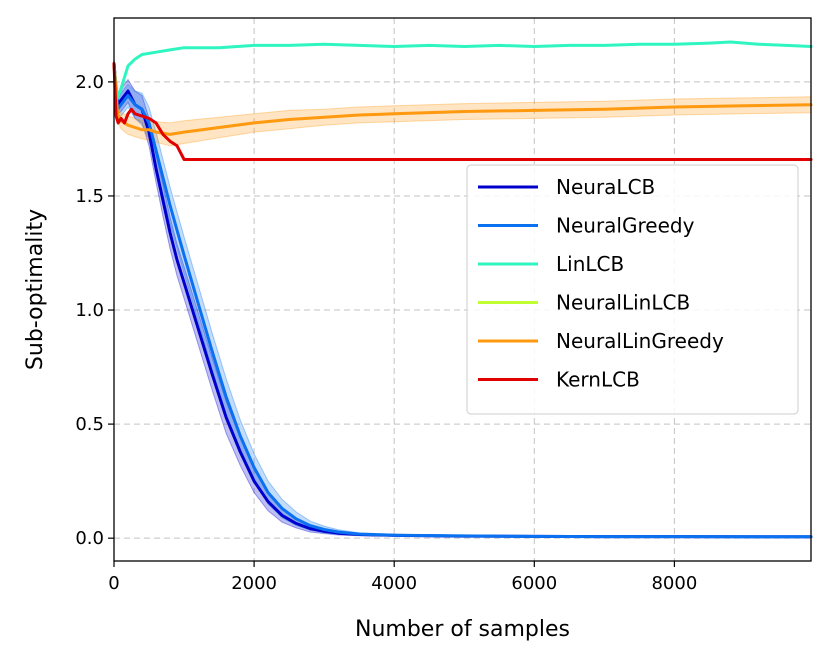 The width and height of the screenshot is (830, 661). Describe the element at coordinates (605, 187) in the screenshot. I see `legend-label-neuralcb: NeuraLCB` at that location.